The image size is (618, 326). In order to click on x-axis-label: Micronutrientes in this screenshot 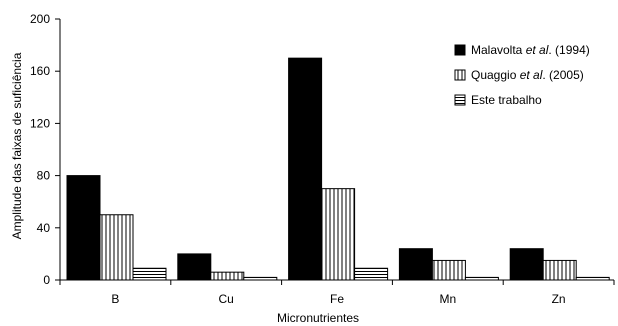, I will do `click(318, 318)`.